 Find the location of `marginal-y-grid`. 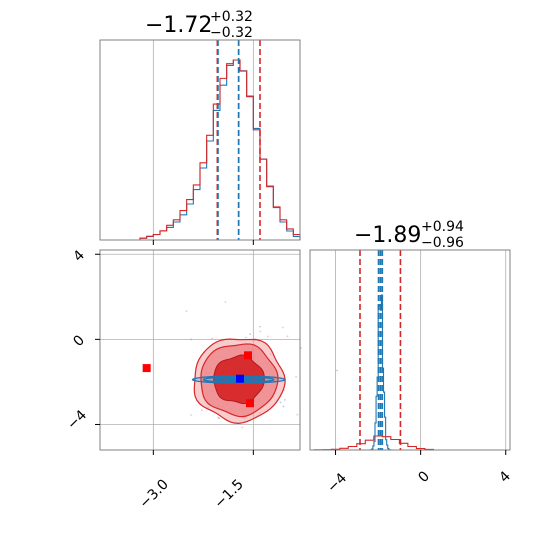

marginal-y-grid is located at coordinates (421, 350).